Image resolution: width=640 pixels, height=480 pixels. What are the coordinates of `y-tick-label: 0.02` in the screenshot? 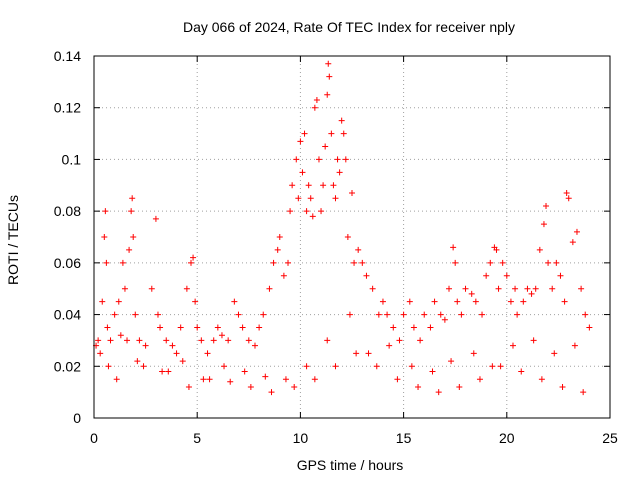 It's located at (67, 366).